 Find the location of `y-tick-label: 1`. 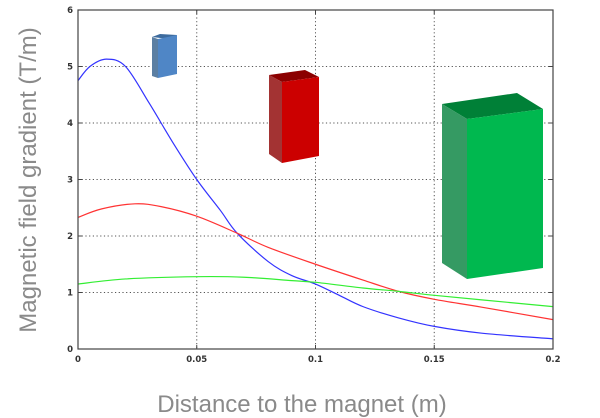

y-tick-label: 1 is located at coordinates (70, 294).